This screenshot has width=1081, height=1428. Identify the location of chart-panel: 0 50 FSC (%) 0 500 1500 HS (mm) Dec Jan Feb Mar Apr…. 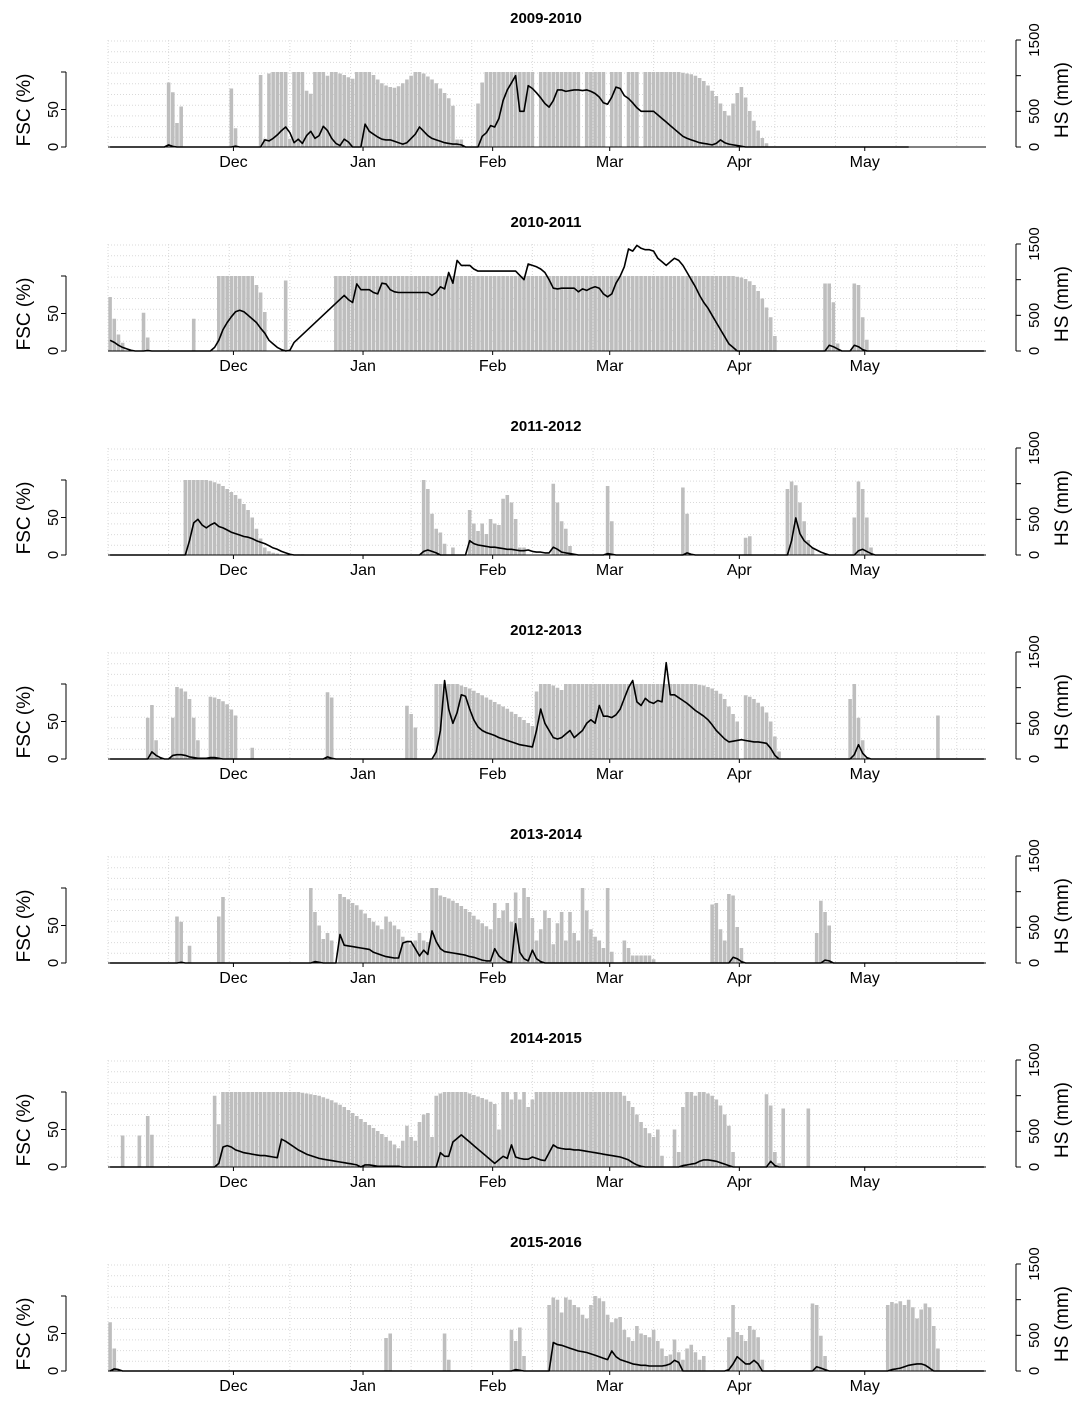
(540, 306).